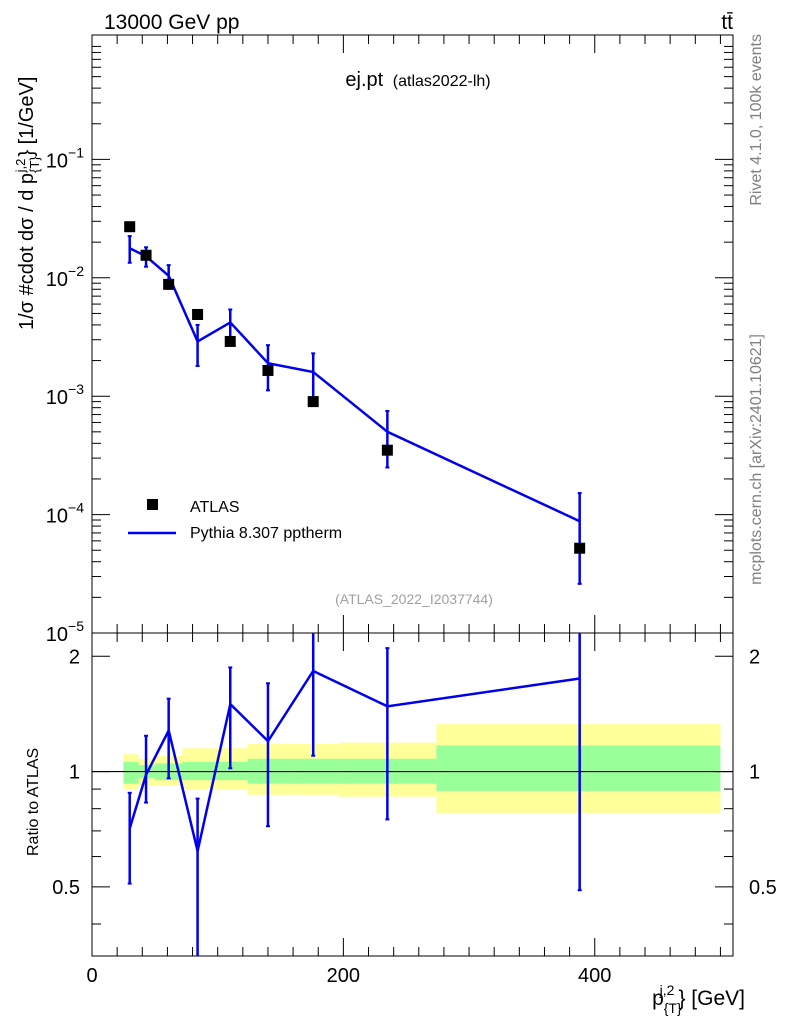 Image resolution: width=786 pixels, height=1024 pixels. What do you see at coordinates (442, 81) in the screenshot?
I see `chart-title-sub: (atlas2022-lh)` at bounding box center [442, 81].